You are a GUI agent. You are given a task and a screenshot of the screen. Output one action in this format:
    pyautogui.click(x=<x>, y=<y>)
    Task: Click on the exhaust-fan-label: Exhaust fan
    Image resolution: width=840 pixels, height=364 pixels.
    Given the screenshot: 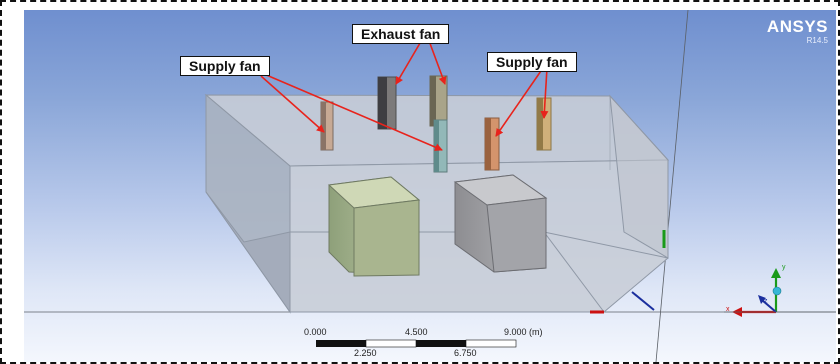 What is the action you would take?
    pyautogui.click(x=401, y=34)
    